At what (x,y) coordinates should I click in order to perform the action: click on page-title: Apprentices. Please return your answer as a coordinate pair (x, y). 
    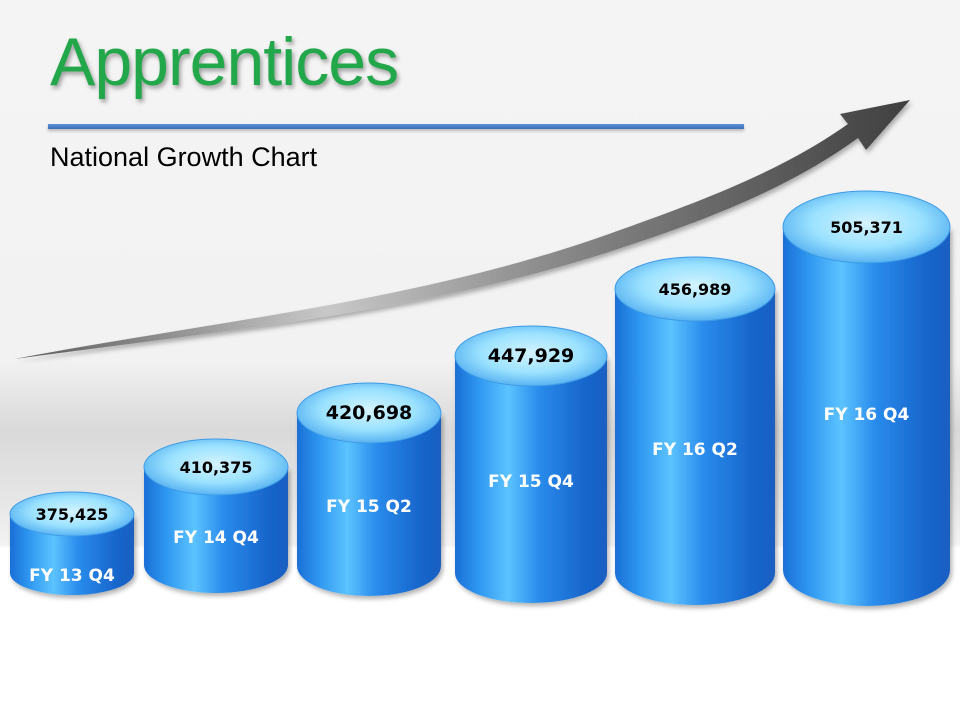
    Looking at the image, I should click on (224, 62).